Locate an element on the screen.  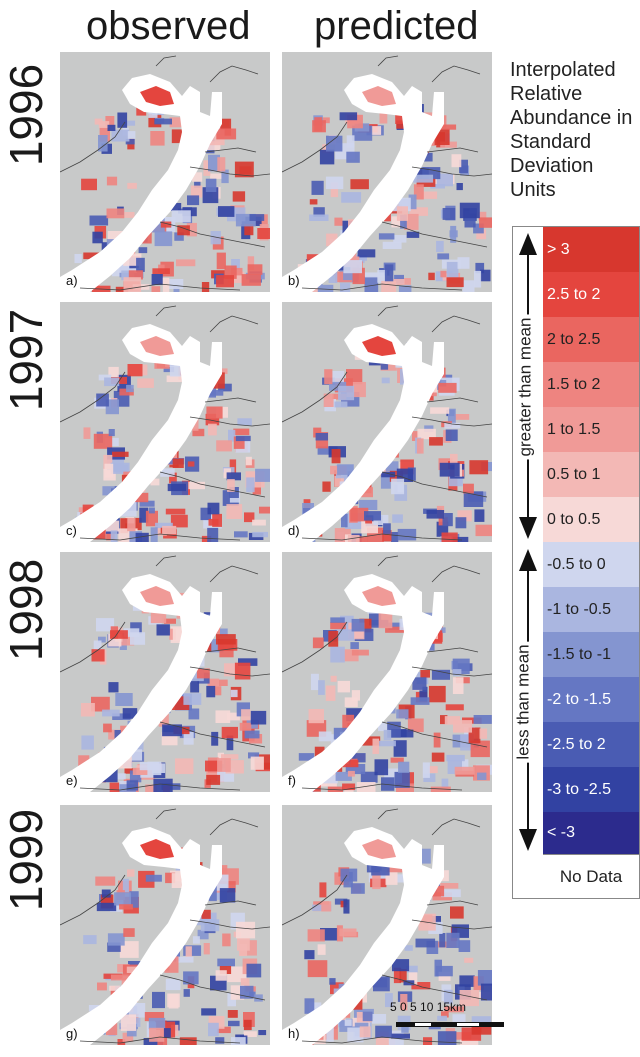
year-label-1998: 1998 is located at coordinates (26, 610).